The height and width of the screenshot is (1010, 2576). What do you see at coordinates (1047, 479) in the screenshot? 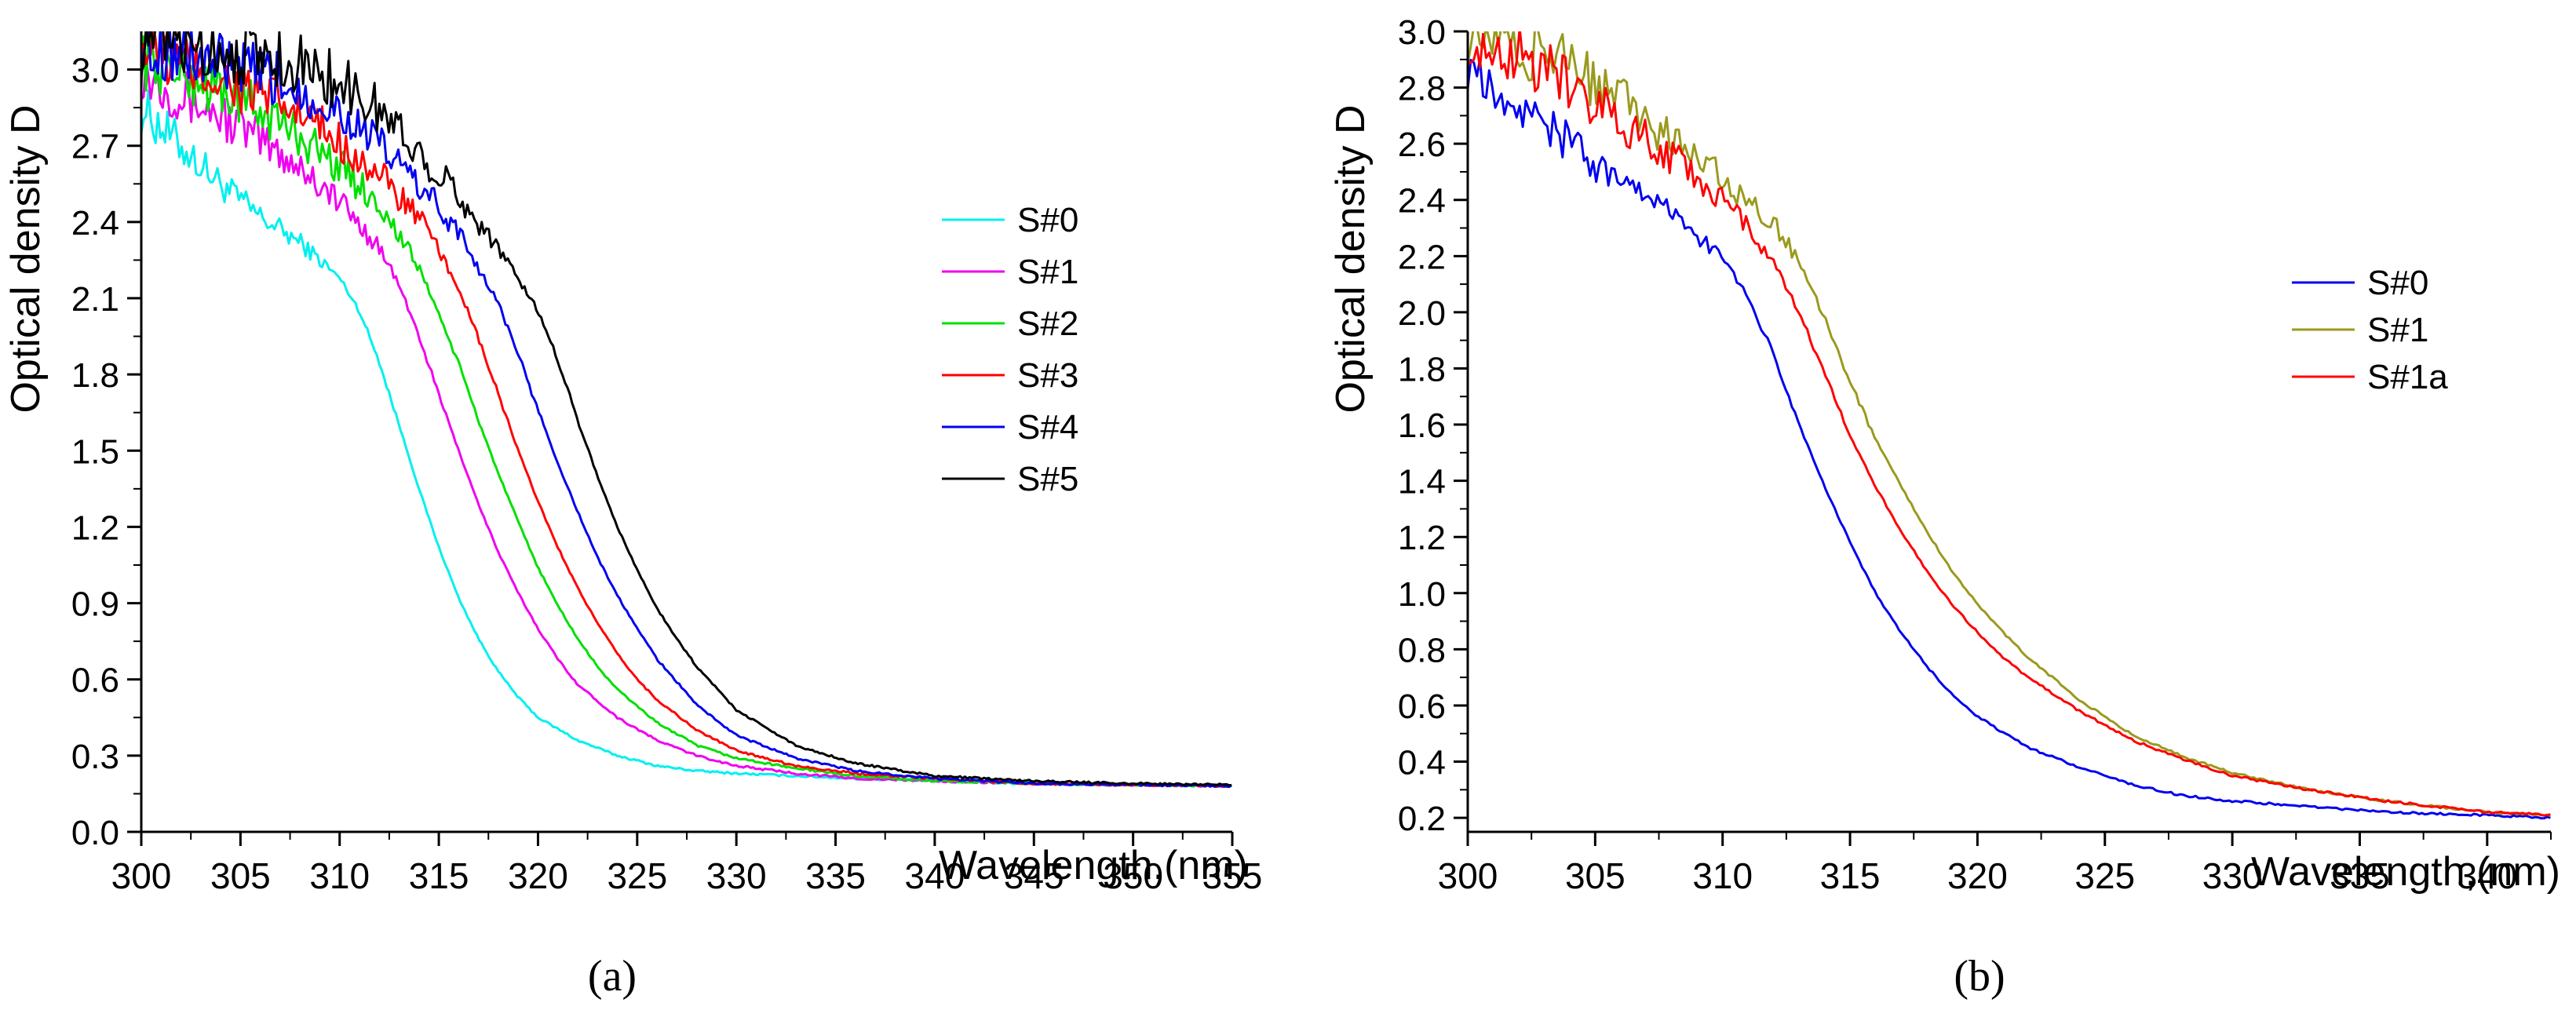
I see `legend-label: S#5` at bounding box center [1047, 479].